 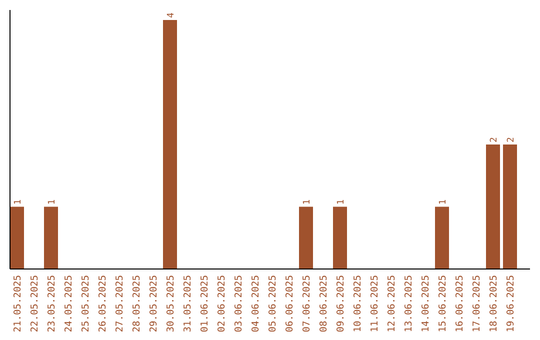 What do you see at coordinates (392, 303) in the screenshot?
I see `x-tick-label: 12.06.2025` at bounding box center [392, 303].